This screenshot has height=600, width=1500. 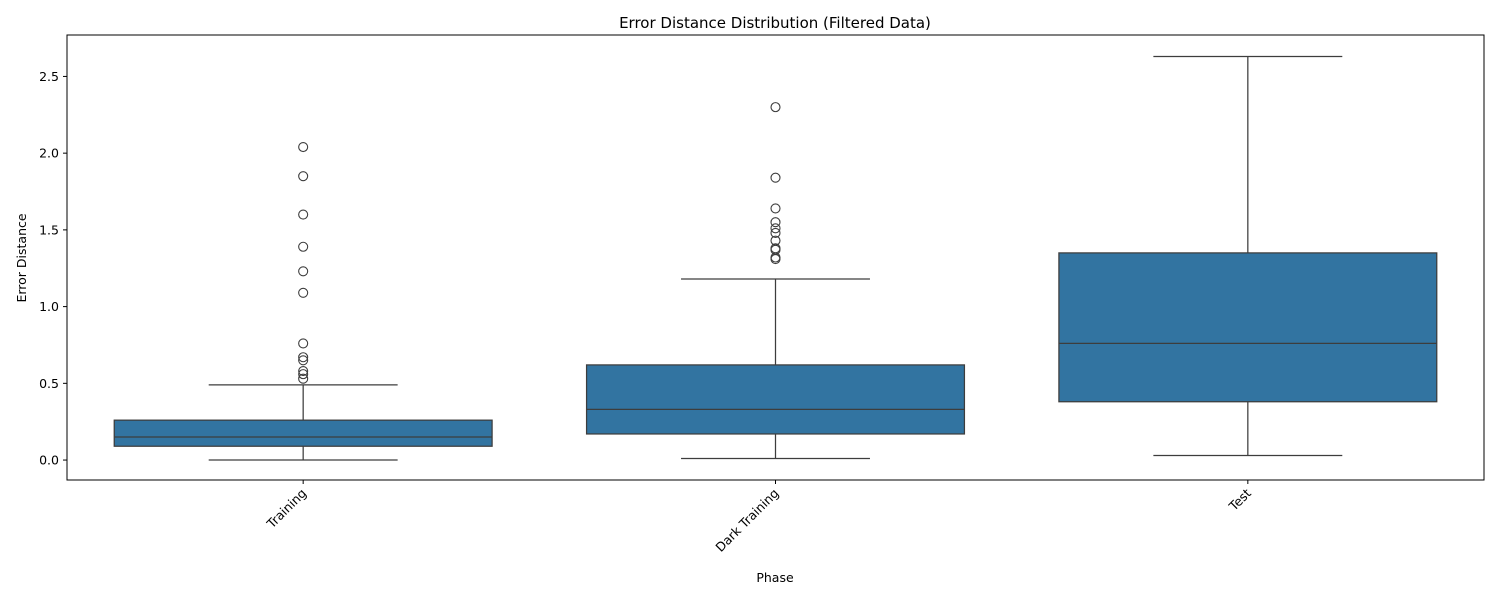 What do you see at coordinates (775, 399) in the screenshot?
I see `dark-training-box` at bounding box center [775, 399].